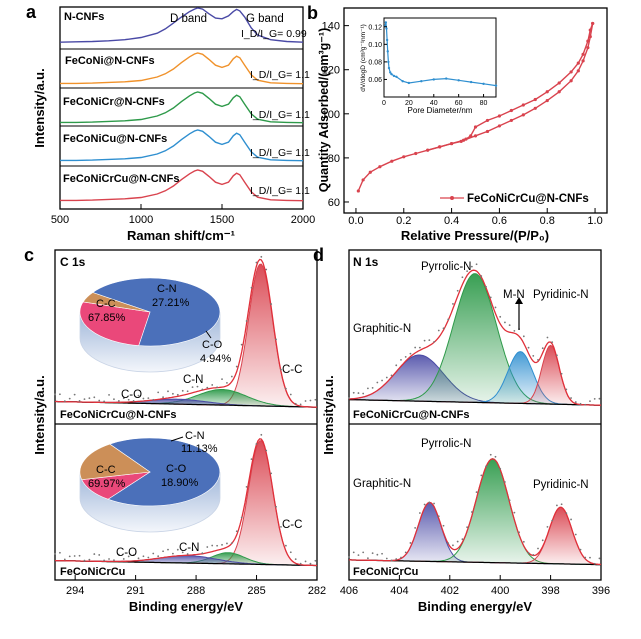  Describe the element at coordinates (107, 318) in the screenshot. I see `pie-top-cc-value: 67.85%` at that location.